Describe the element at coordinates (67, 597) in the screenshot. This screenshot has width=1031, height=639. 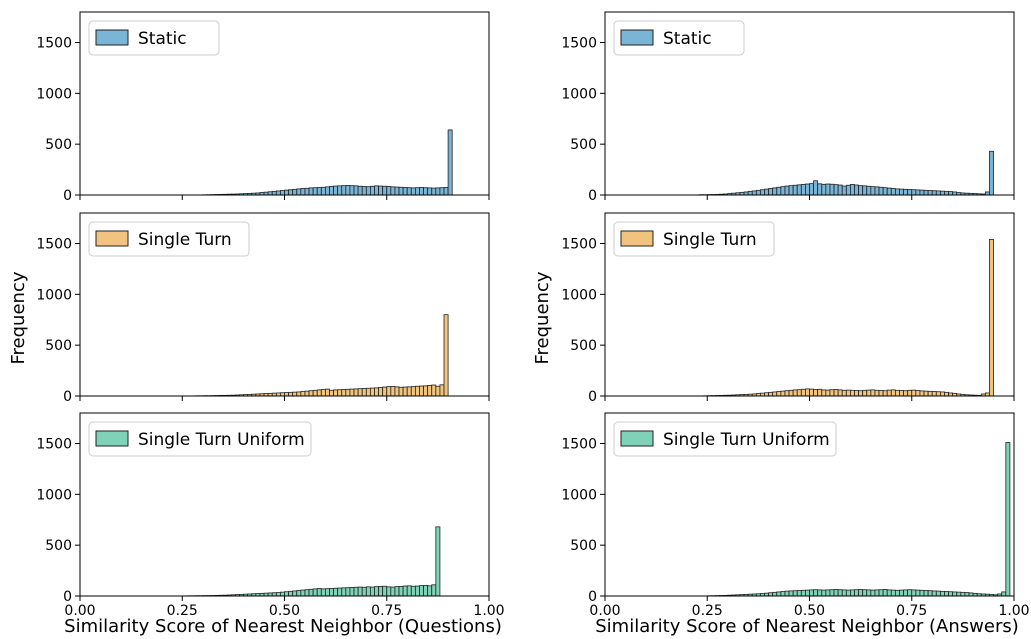
I see `y-tick-label: 0` at that location.